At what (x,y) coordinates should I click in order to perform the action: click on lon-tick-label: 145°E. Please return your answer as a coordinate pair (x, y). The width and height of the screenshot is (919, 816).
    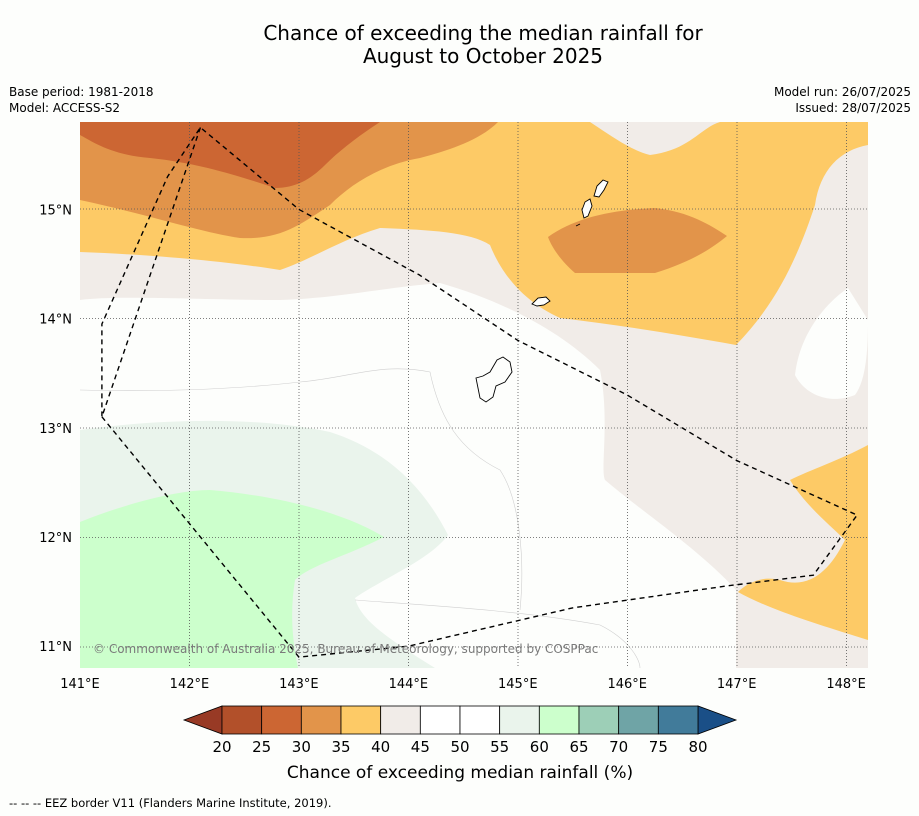
    Looking at the image, I should click on (518, 684).